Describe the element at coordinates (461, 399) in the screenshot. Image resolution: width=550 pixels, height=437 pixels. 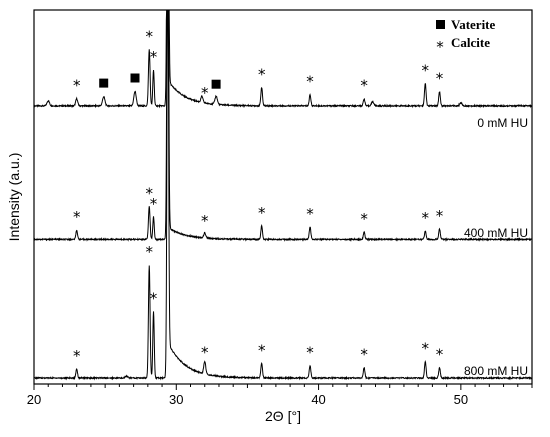
I see `x-tick-label: 50` at that location.